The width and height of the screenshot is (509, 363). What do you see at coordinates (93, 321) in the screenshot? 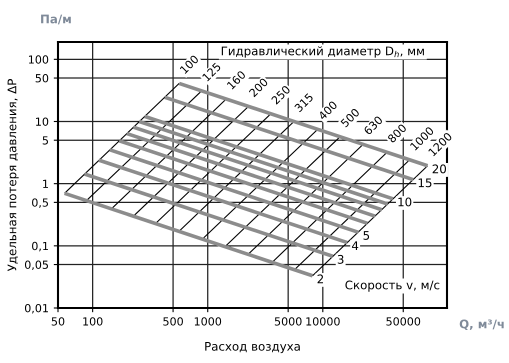
I see `x-tick-label: 100` at bounding box center [93, 321].